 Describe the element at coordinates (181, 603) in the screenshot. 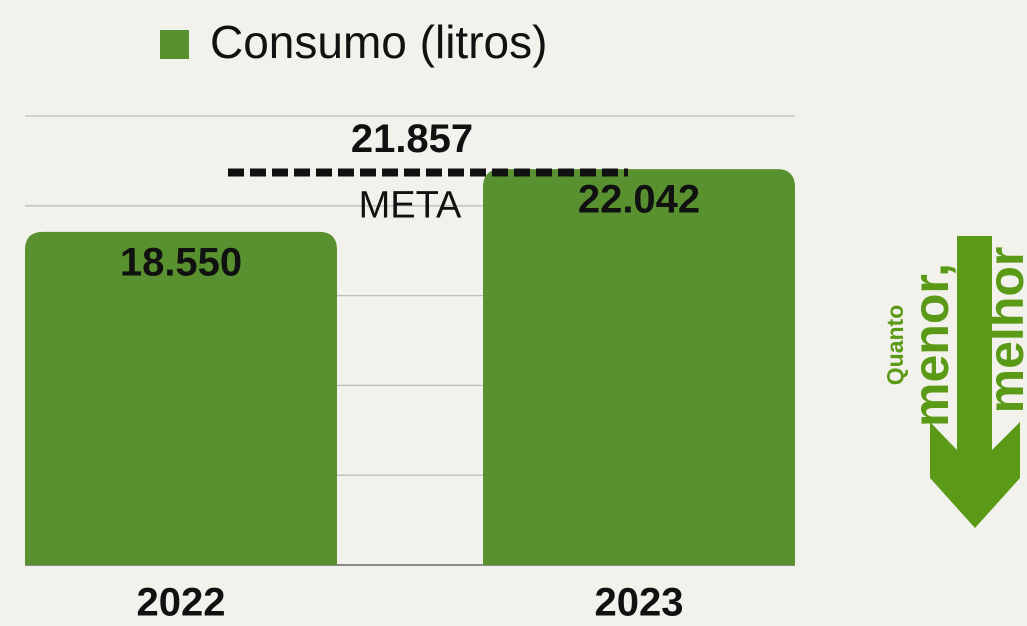

I see `x-tick-label: 2022` at that location.